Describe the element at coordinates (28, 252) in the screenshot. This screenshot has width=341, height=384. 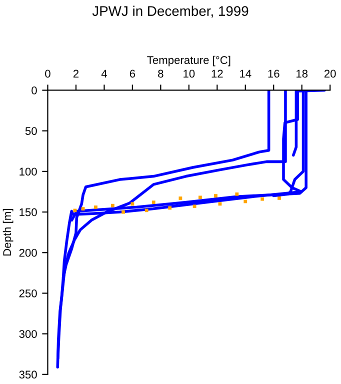
I see `y-tick-label: 200` at that location.